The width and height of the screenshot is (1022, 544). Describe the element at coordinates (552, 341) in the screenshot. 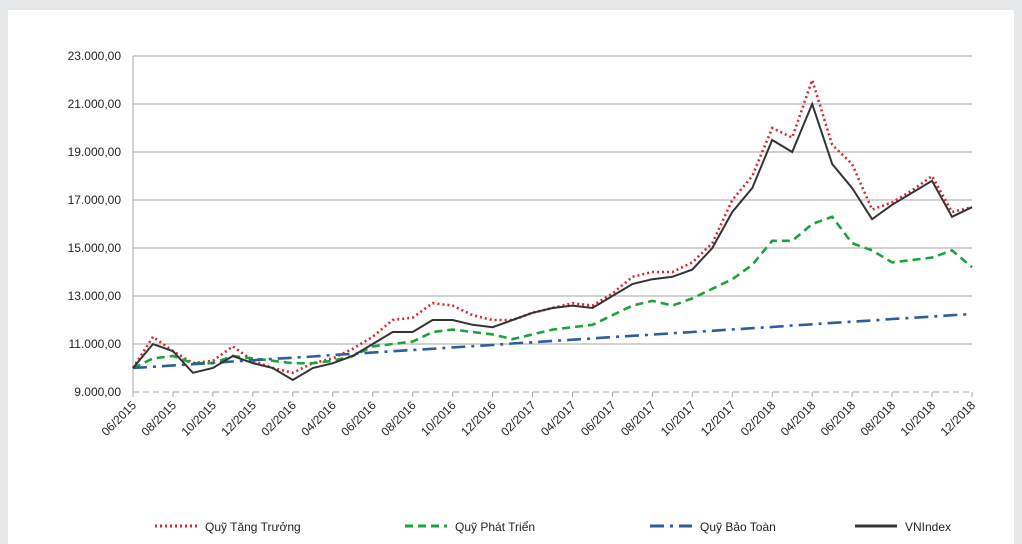

I see `series-line` at that location.